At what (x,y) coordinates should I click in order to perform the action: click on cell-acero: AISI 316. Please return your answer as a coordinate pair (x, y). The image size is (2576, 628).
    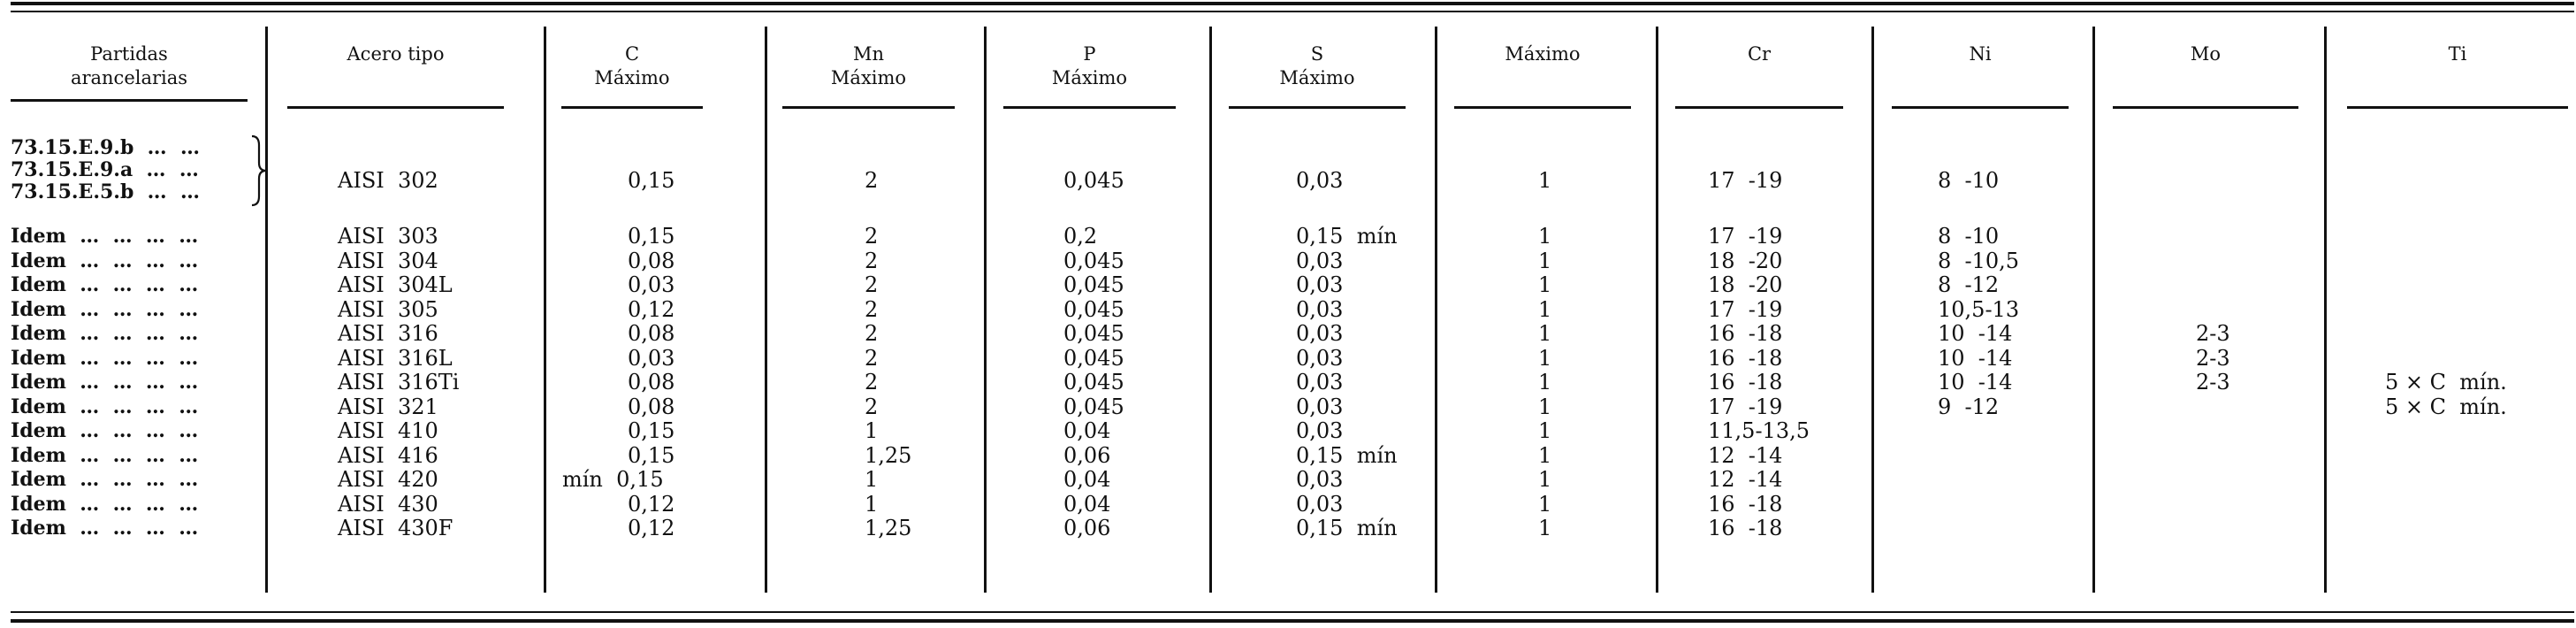
    Looking at the image, I should click on (388, 334).